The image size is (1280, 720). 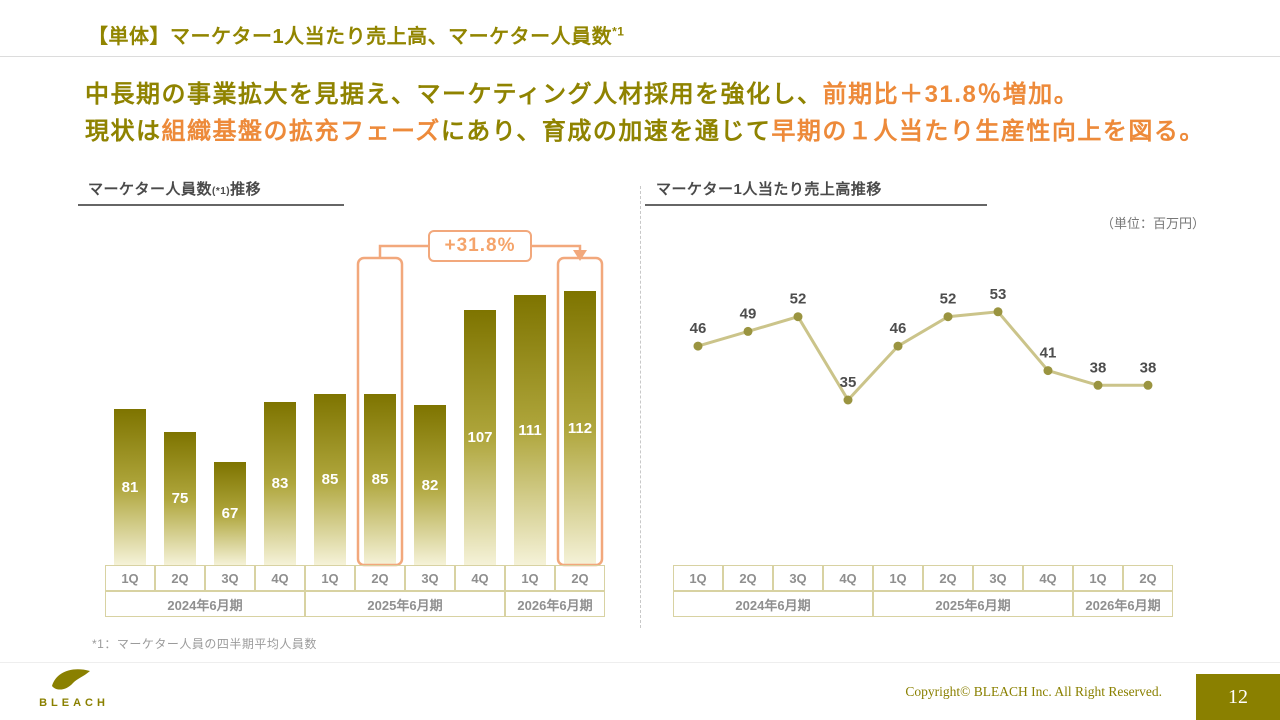 I want to click on line-chart-title-underline, so click(x=816, y=205).